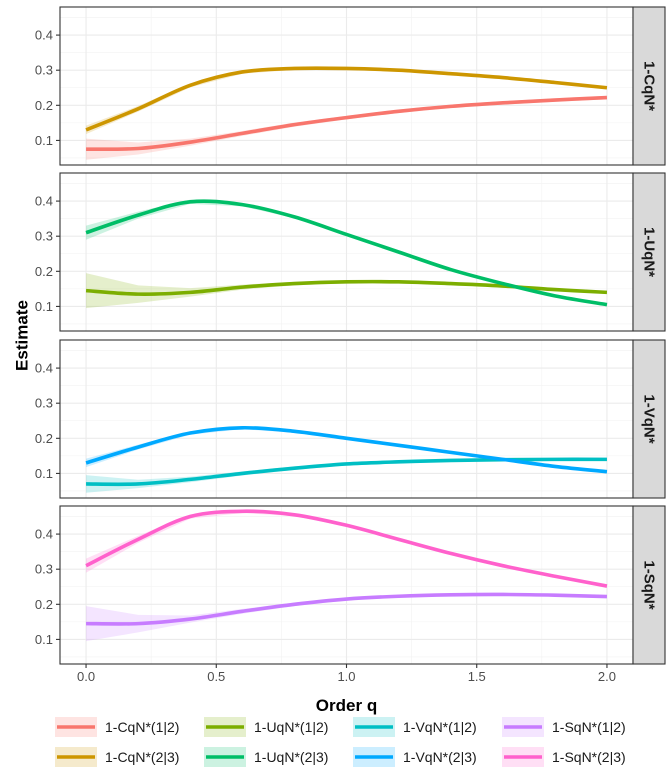  What do you see at coordinates (216, 676) in the screenshot?
I see `x-tick-label: 0.5` at bounding box center [216, 676].